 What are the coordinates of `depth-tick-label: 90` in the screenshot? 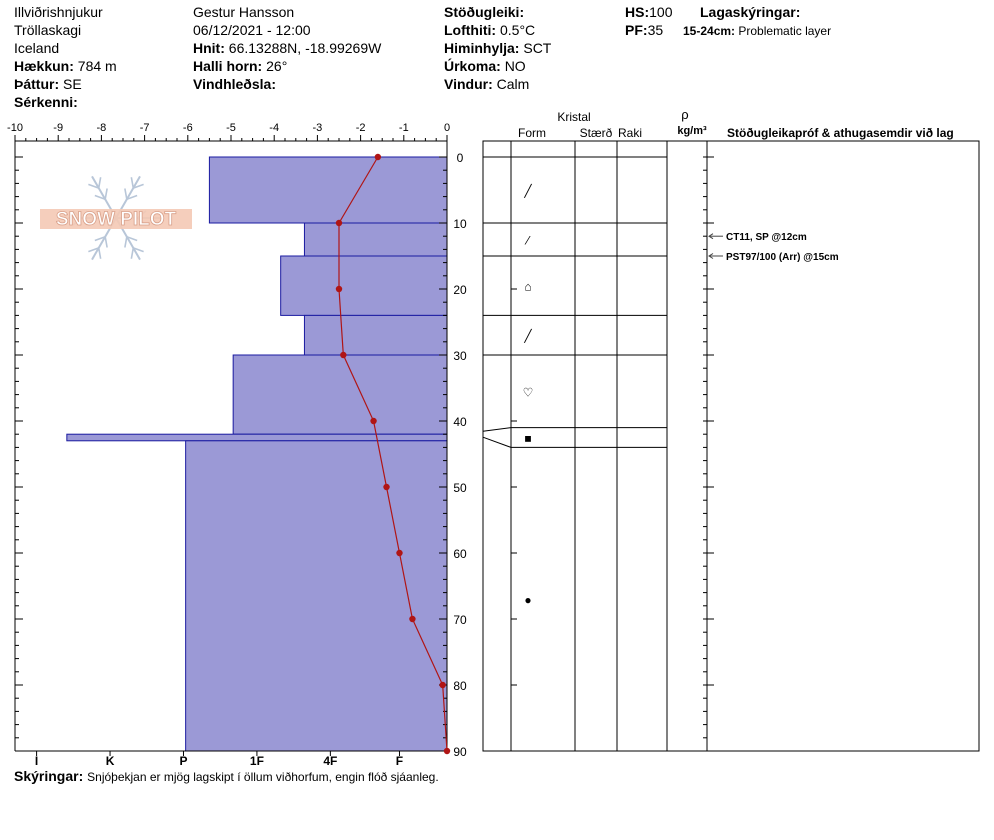 It's located at (460, 752).